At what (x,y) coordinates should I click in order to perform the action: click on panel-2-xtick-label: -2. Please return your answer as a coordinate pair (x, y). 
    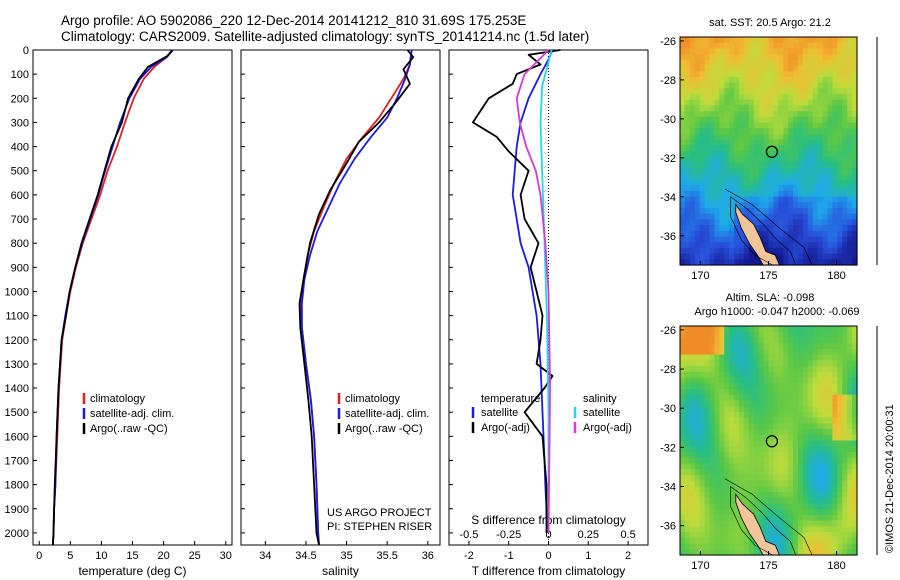
    Looking at the image, I should click on (469, 556).